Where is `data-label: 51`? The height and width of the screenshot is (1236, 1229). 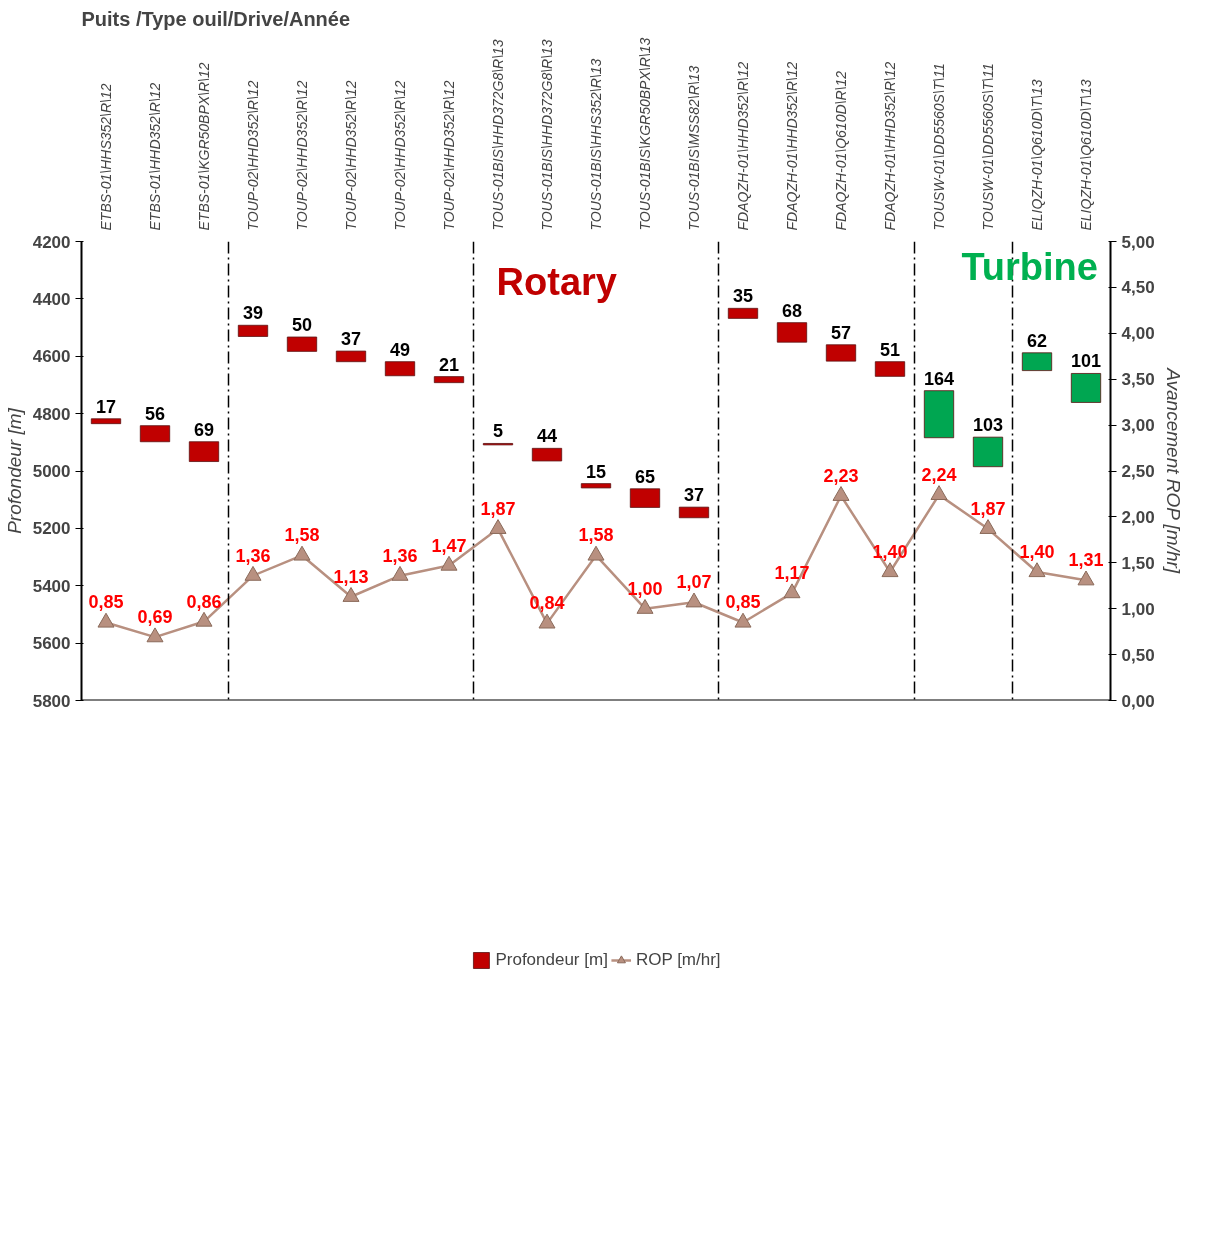
data-label: 51 is located at coordinates (890, 349).